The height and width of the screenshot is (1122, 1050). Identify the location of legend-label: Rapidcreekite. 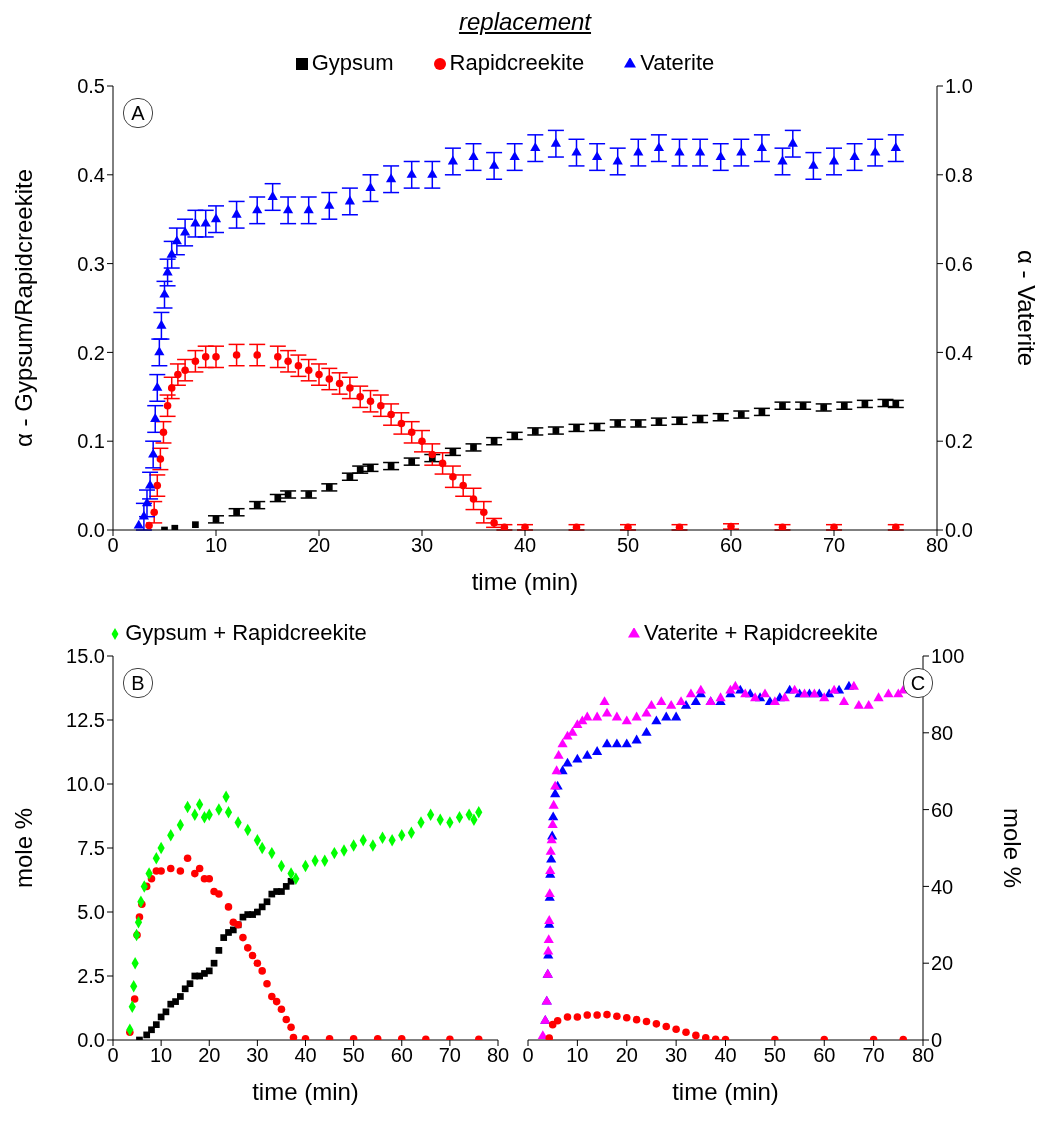
(517, 62).